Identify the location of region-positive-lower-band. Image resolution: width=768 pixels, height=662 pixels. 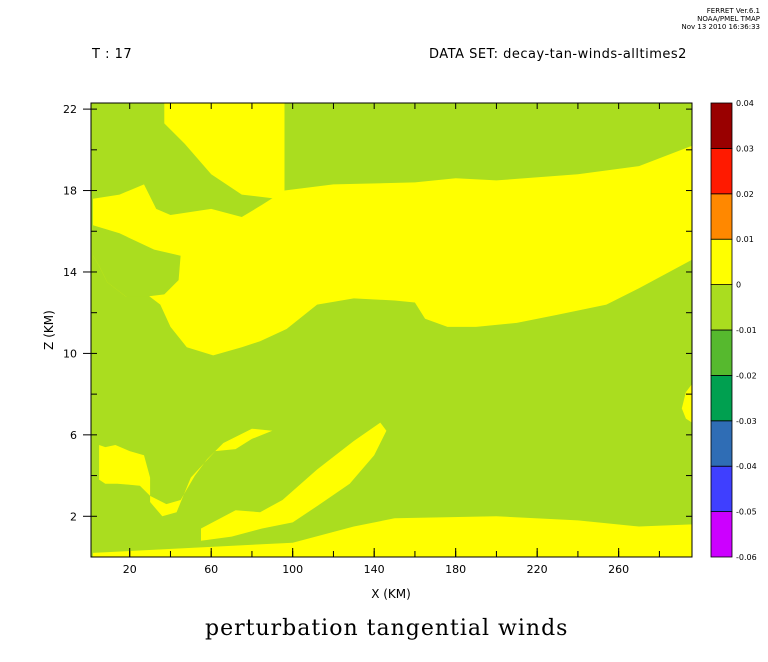
(392, 536).